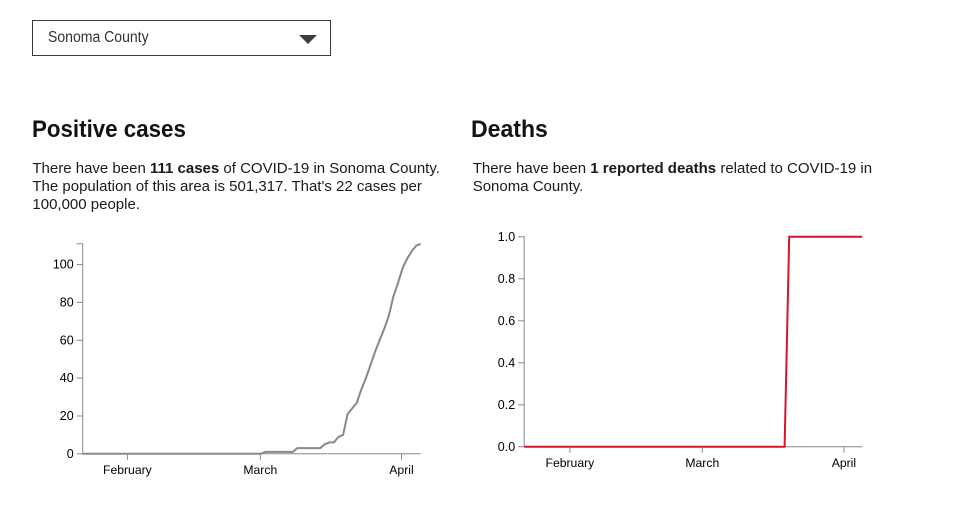 This screenshot has height=519, width=958. What do you see at coordinates (506, 279) in the screenshot?
I see `svg-text: 0.8` at bounding box center [506, 279].